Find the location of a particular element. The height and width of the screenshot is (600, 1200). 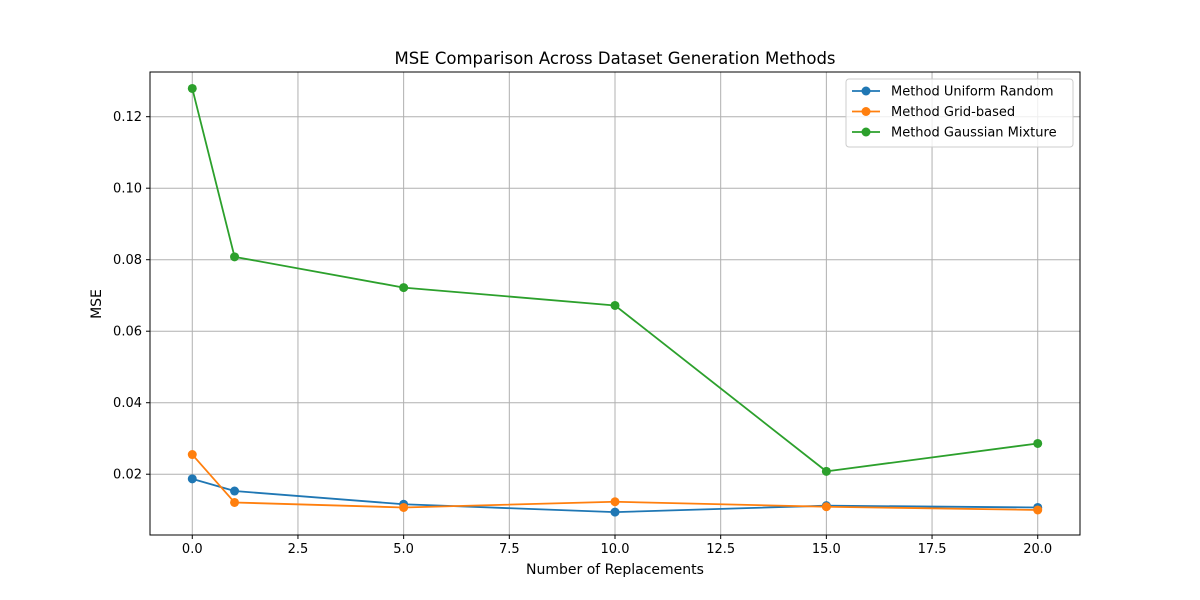

y-tick-label: 0.10 is located at coordinates (127, 189).